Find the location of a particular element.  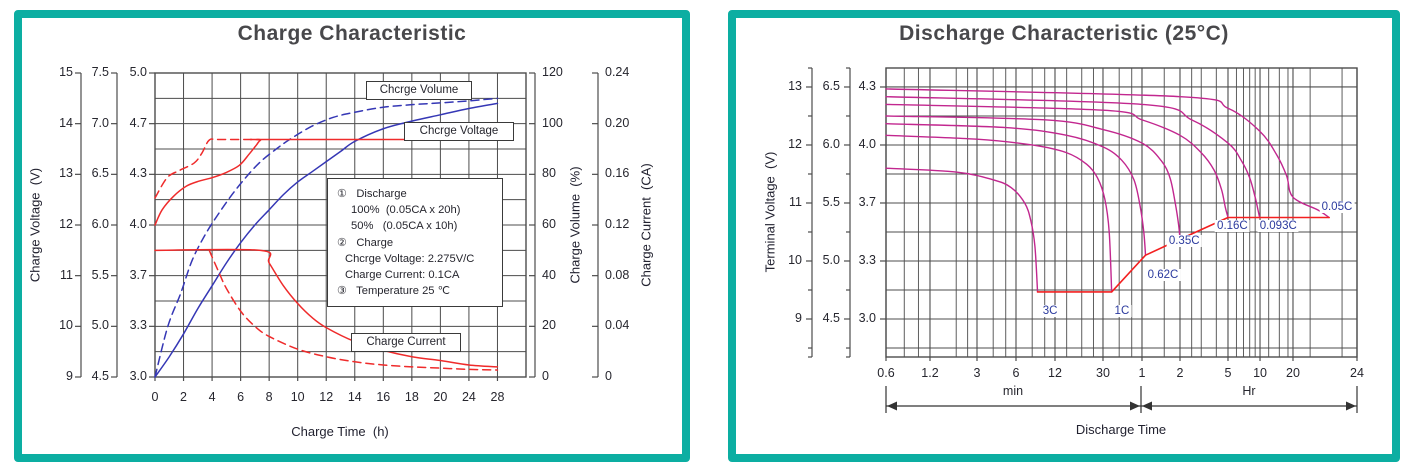

rate-label-0-093c: 0.093C is located at coordinates (1278, 226).